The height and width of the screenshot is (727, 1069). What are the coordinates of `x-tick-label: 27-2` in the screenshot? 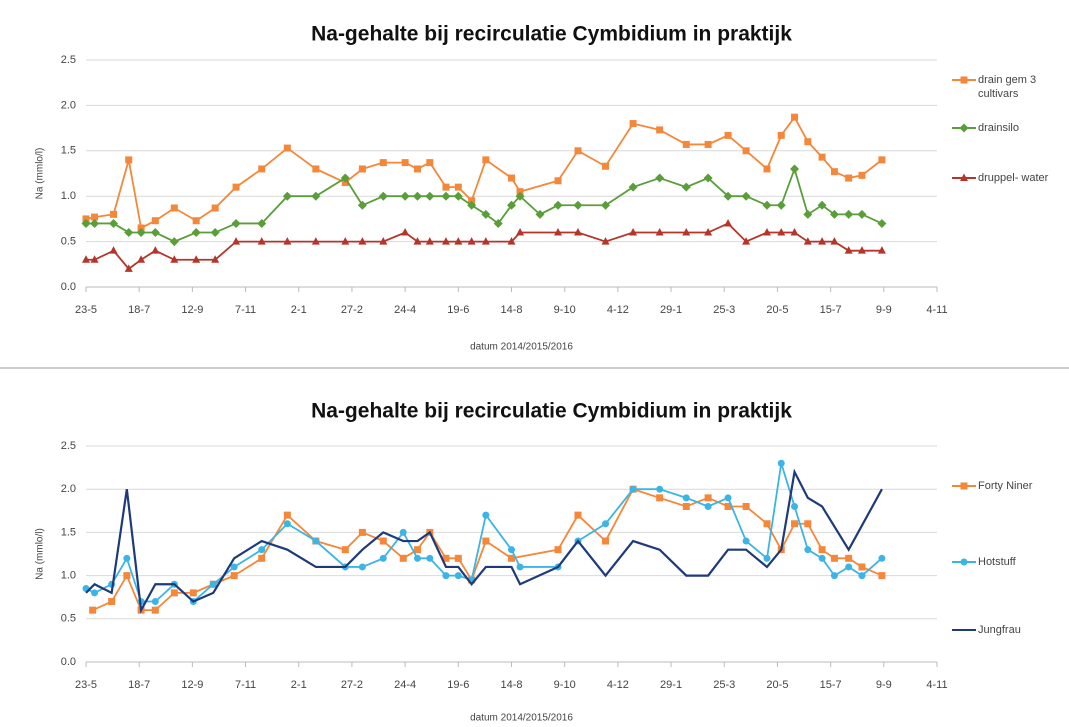 It's located at (352, 685).